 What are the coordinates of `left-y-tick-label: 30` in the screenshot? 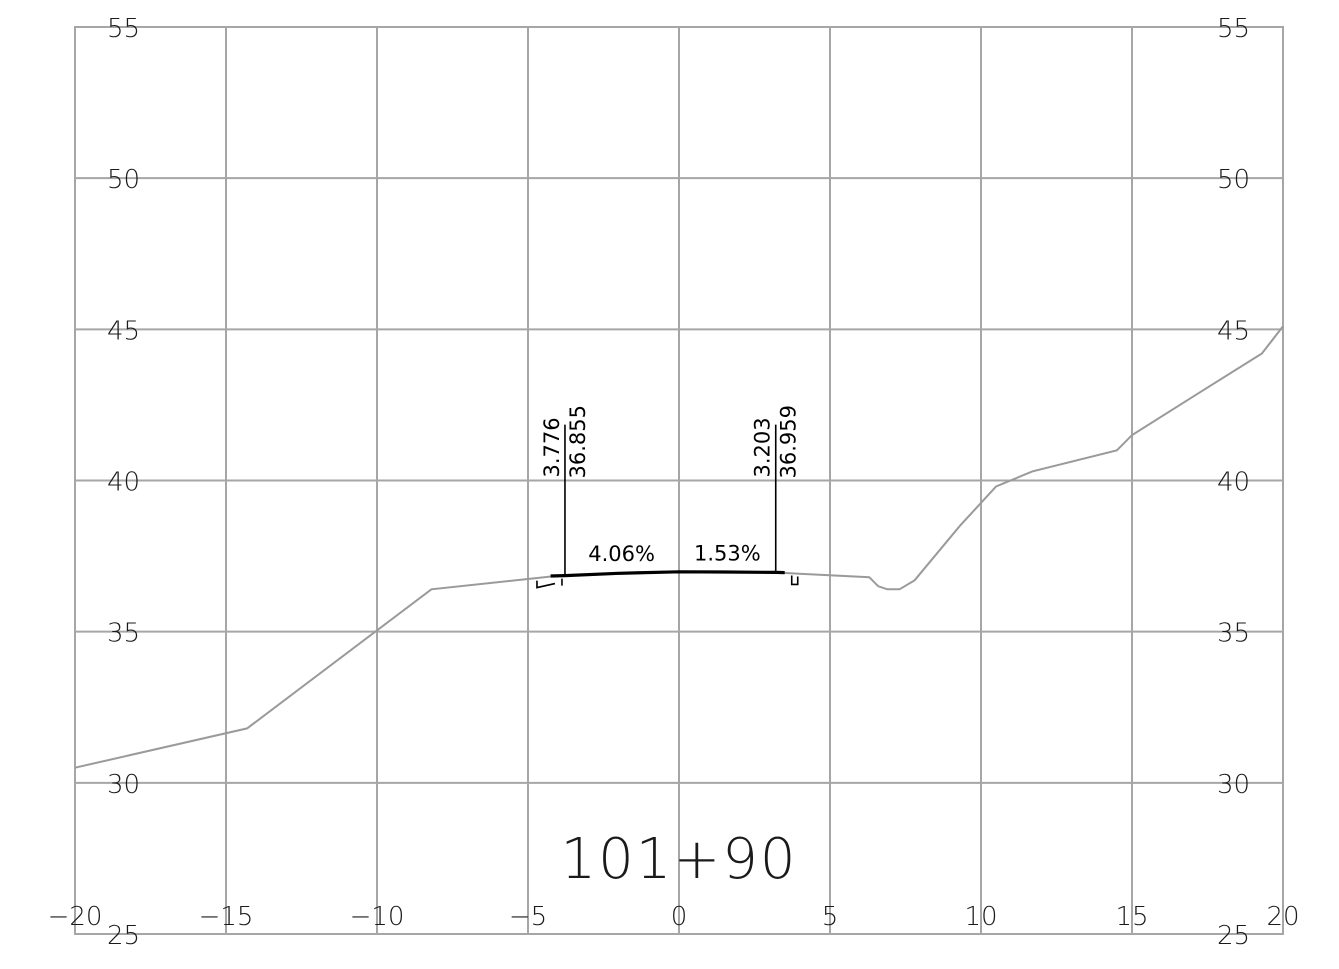 It's located at (123, 785).